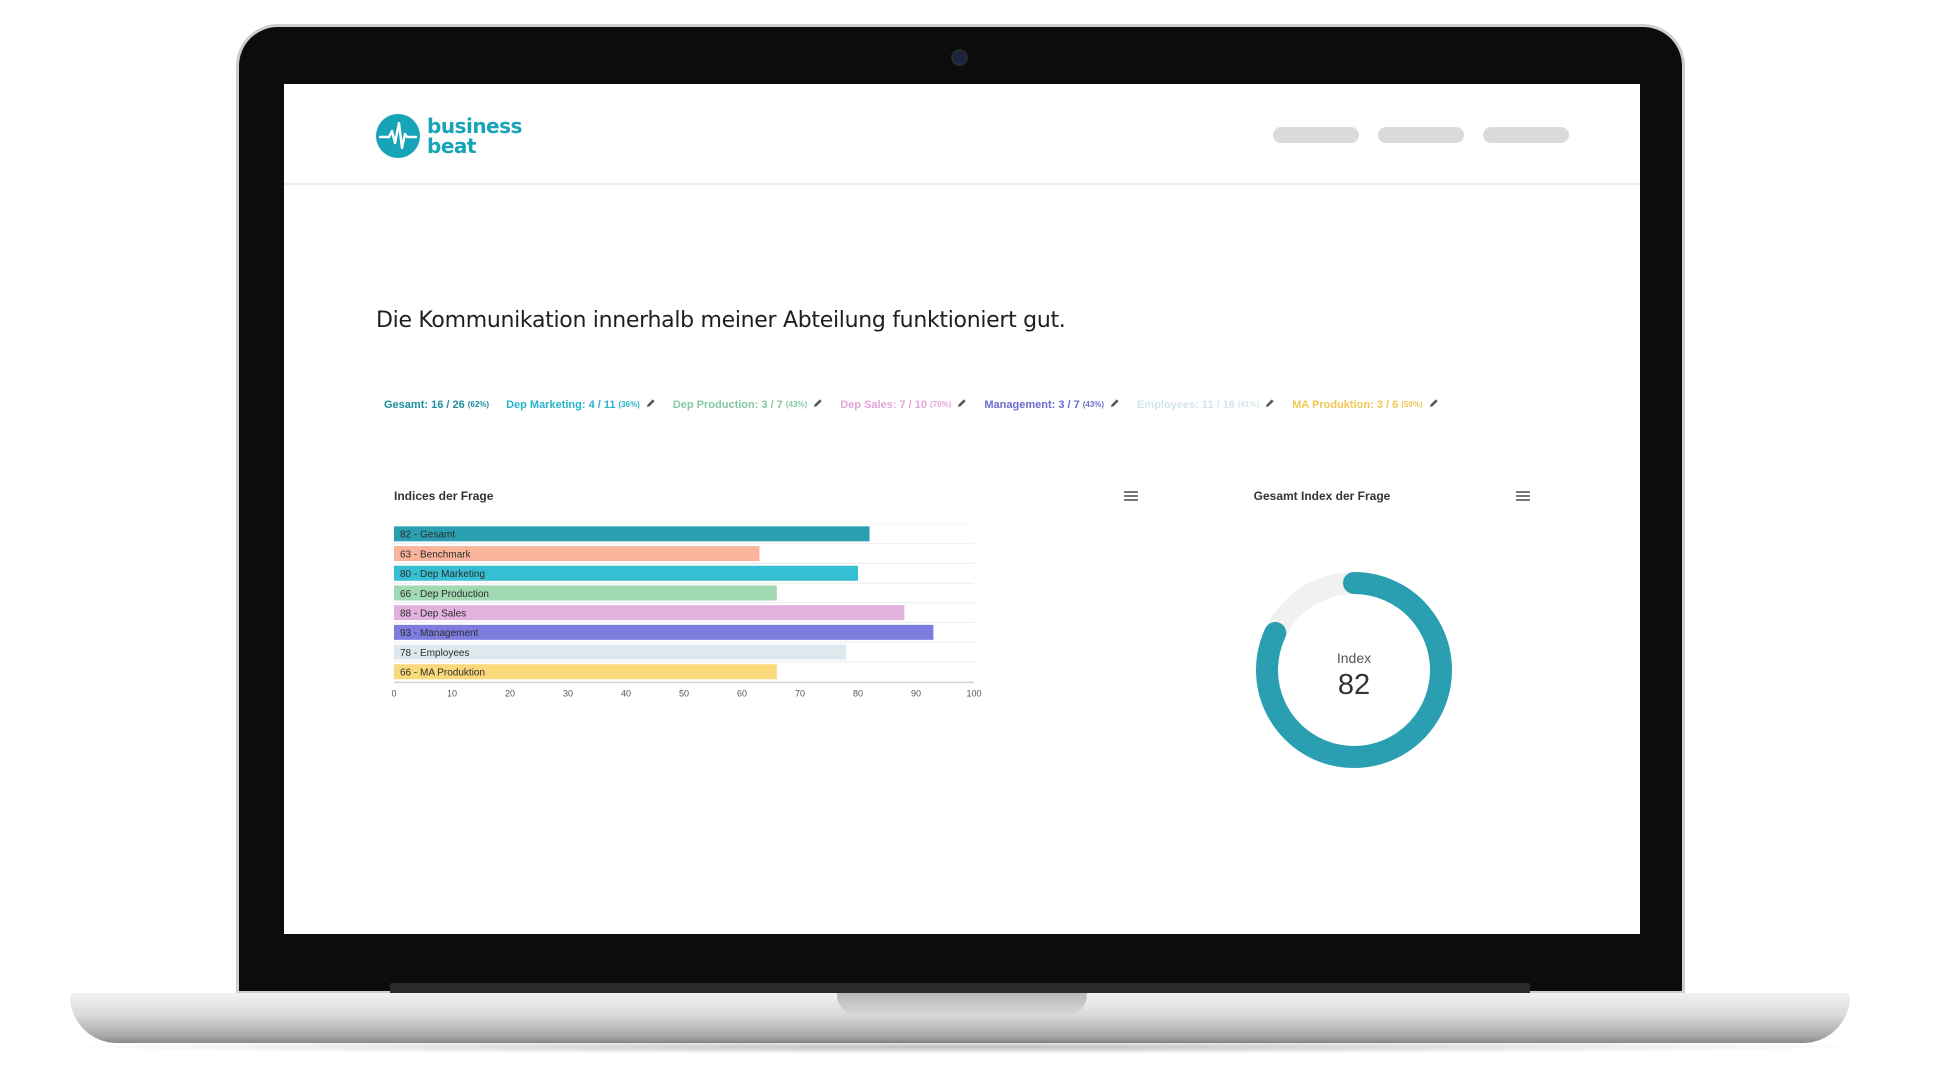 The image size is (1938, 1090). I want to click on x-tick-label: 100, so click(973, 694).